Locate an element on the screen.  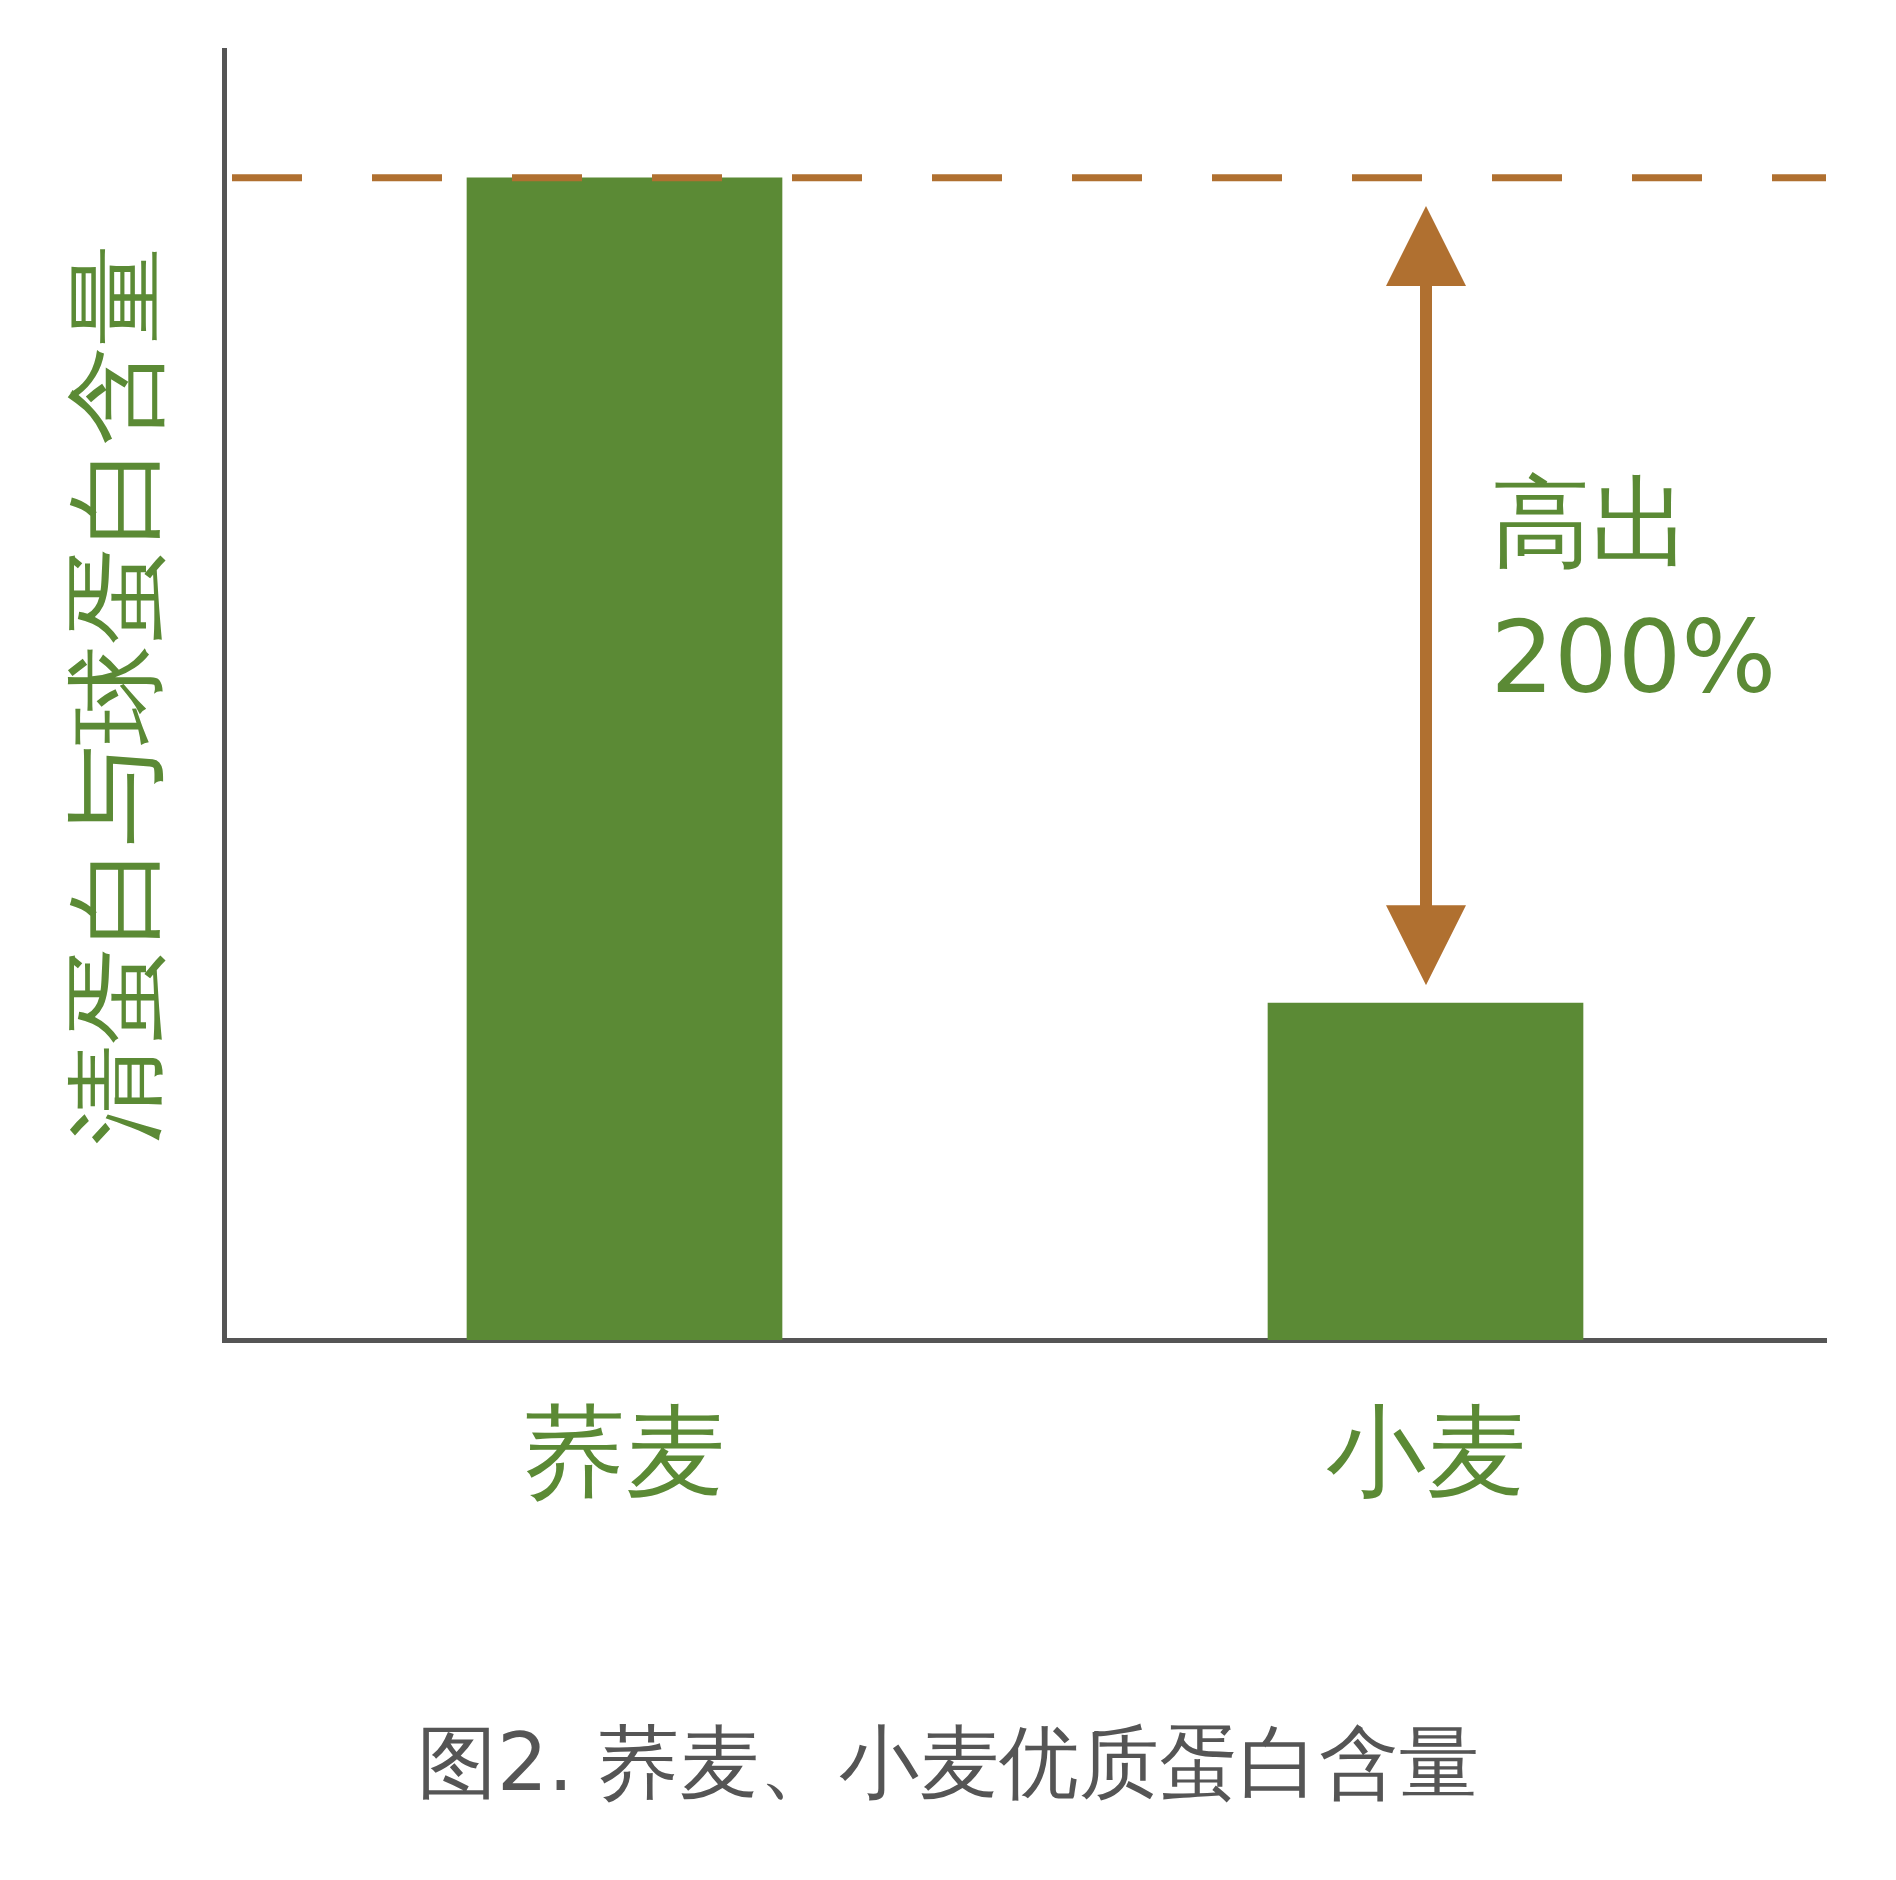
x-tick-label: 小麦 is located at coordinates (1425, 1451).